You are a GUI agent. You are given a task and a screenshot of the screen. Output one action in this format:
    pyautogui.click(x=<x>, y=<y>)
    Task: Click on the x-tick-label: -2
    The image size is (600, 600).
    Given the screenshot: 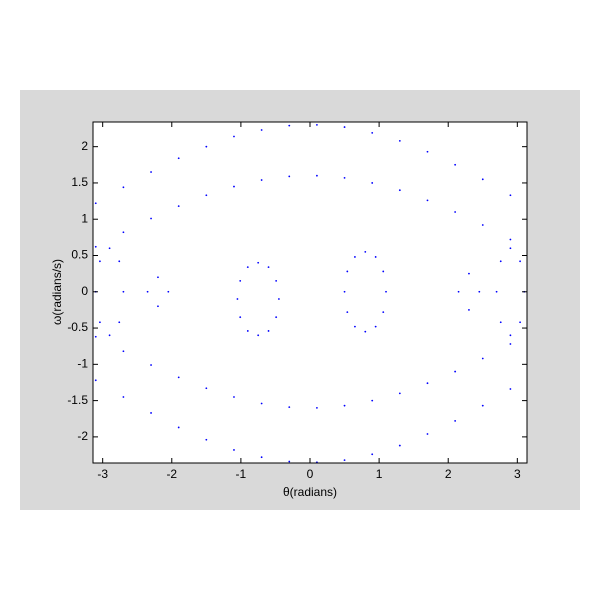 What is the action you would take?
    pyautogui.click(x=171, y=474)
    